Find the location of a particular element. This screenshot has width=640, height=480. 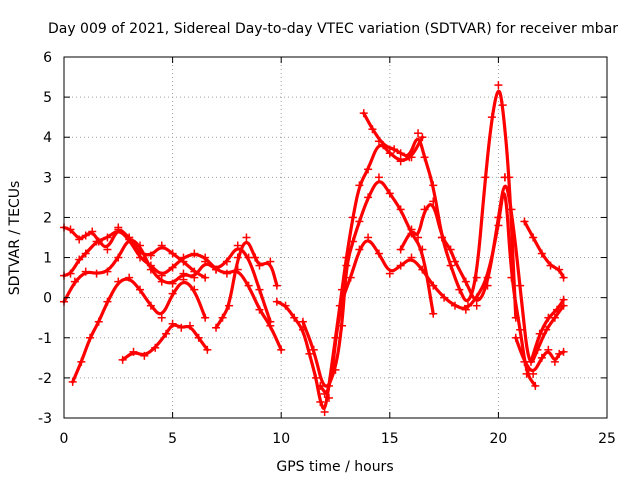

x-tick-label: 20 is located at coordinates (498, 439).